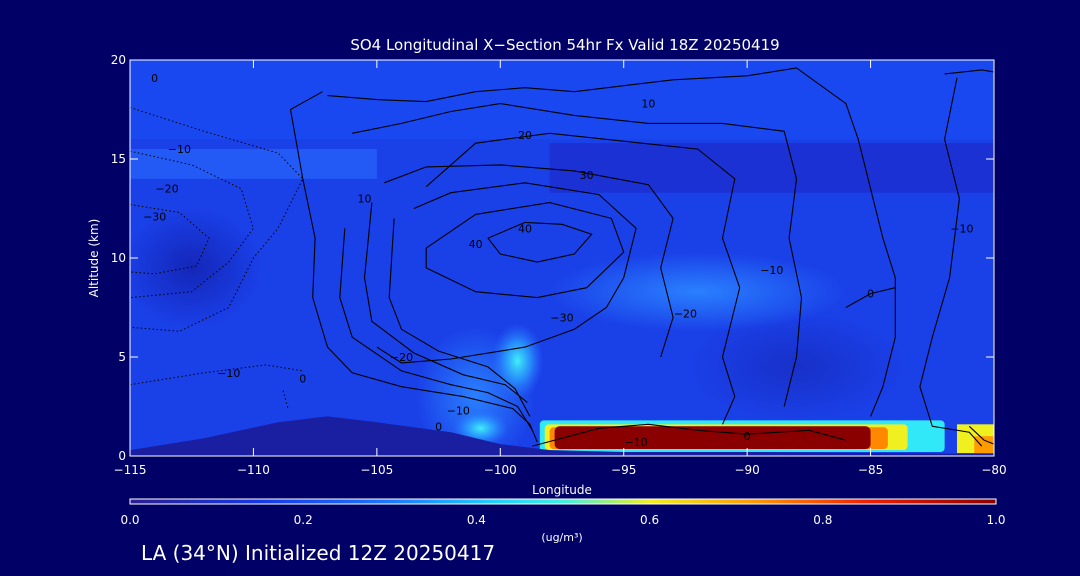  What do you see at coordinates (623, 470) in the screenshot?
I see `x-tick-label-4: −95` at bounding box center [623, 470].